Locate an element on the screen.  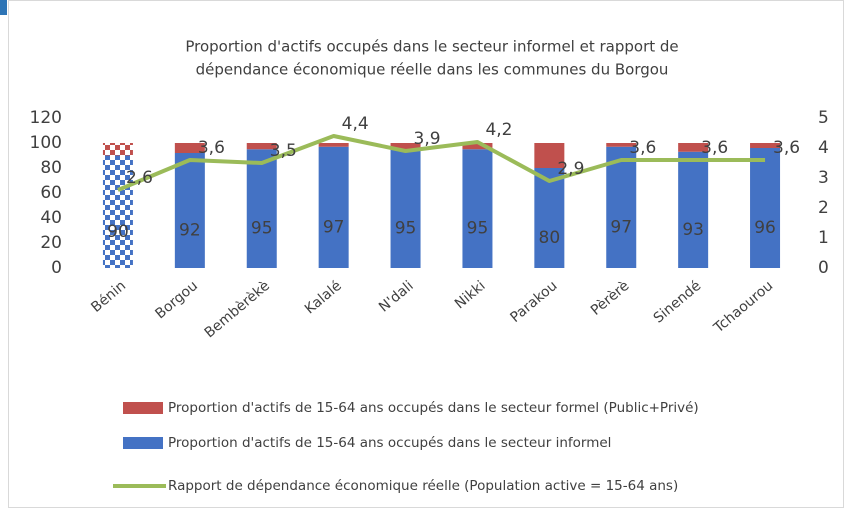
bar-label: 80 is located at coordinates (550, 238).